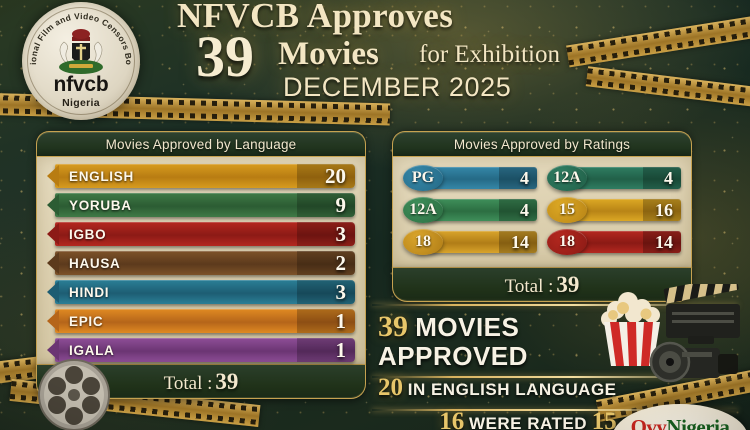 The width and height of the screenshot is (750, 430). I want to click on title-movies: Movies, so click(328, 54).